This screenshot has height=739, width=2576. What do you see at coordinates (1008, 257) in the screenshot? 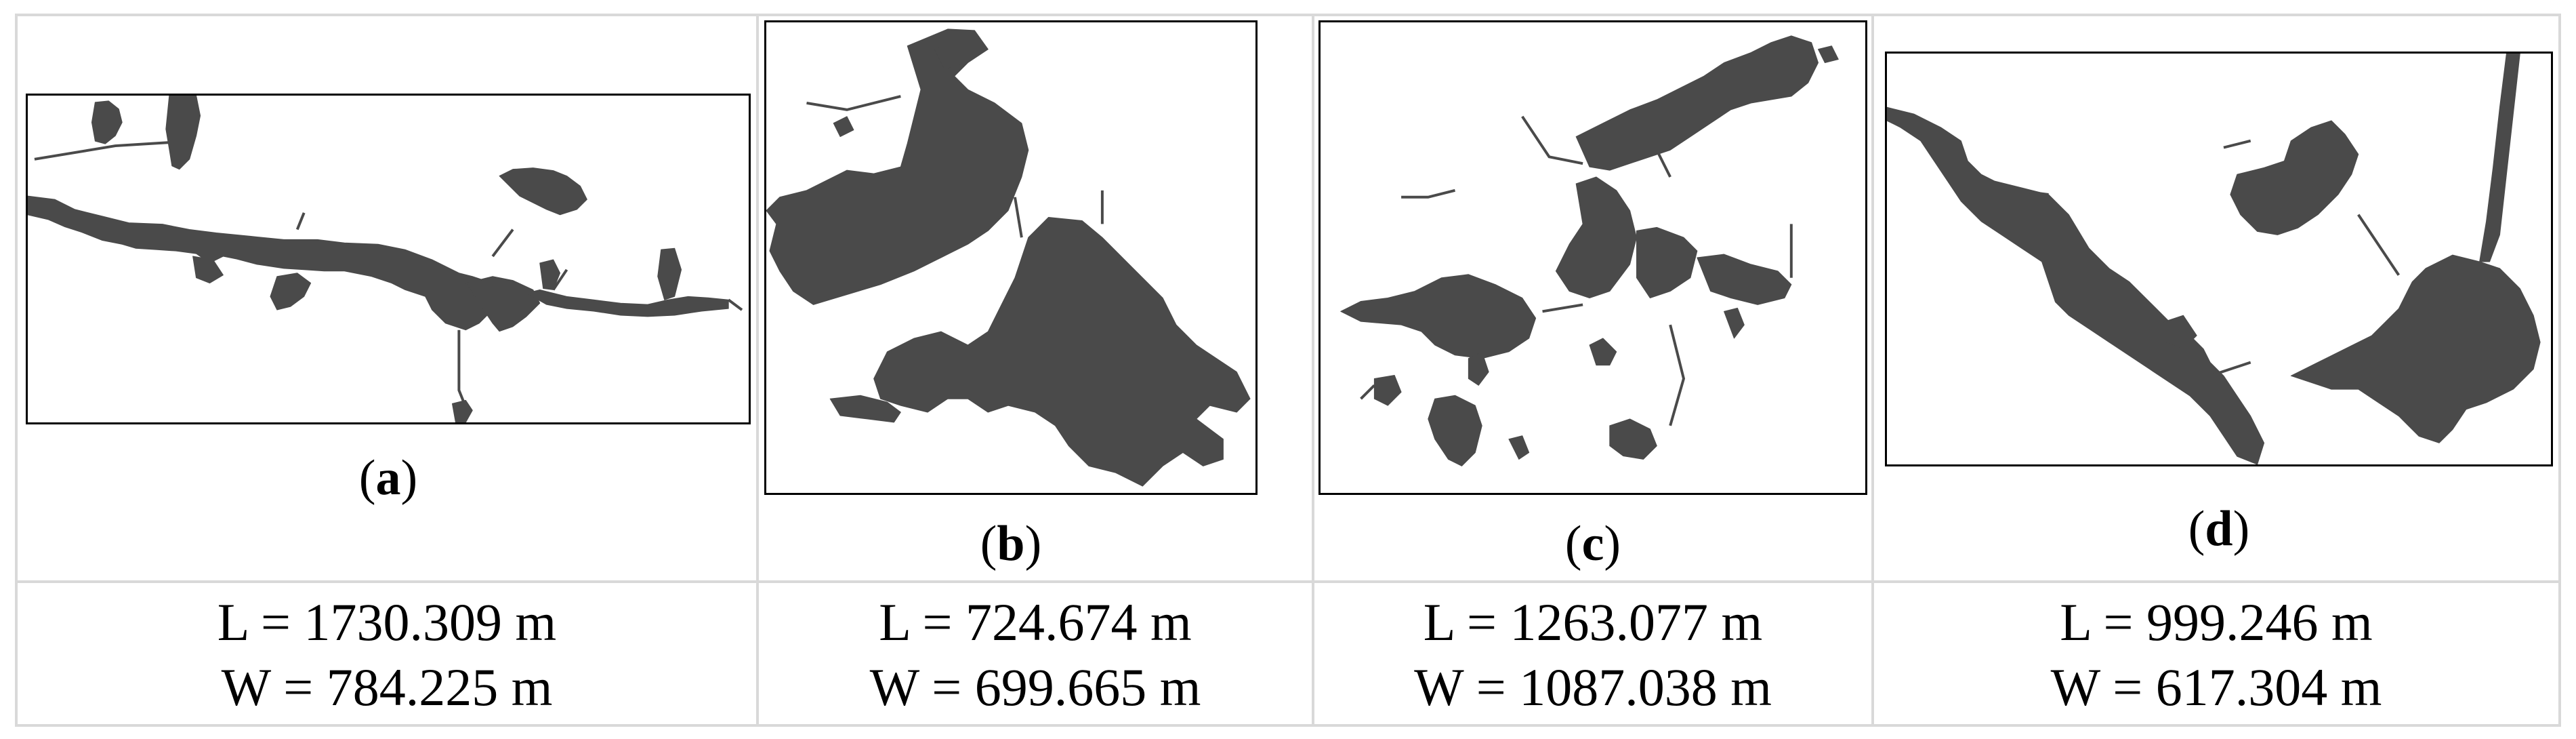
I see `panel-b-shape` at bounding box center [1008, 257].